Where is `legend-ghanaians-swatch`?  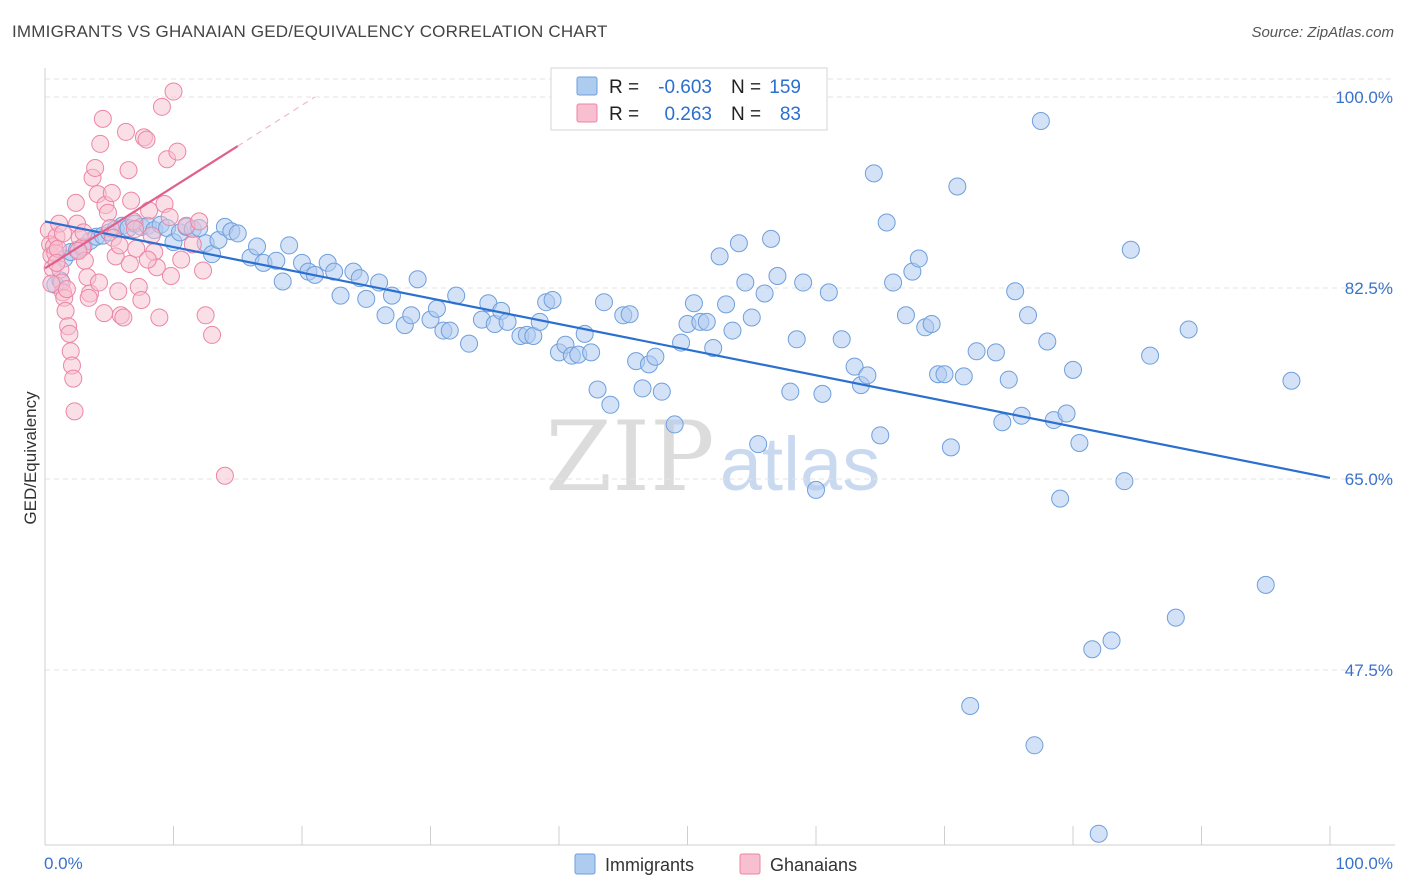
legend-ghanaians-swatch is located at coordinates (750, 864).